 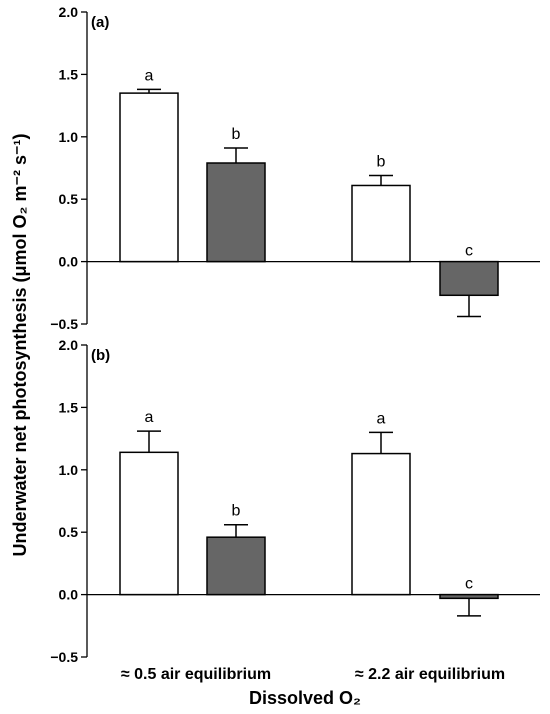 I want to click on panel-label: (a), so click(x=100, y=22).